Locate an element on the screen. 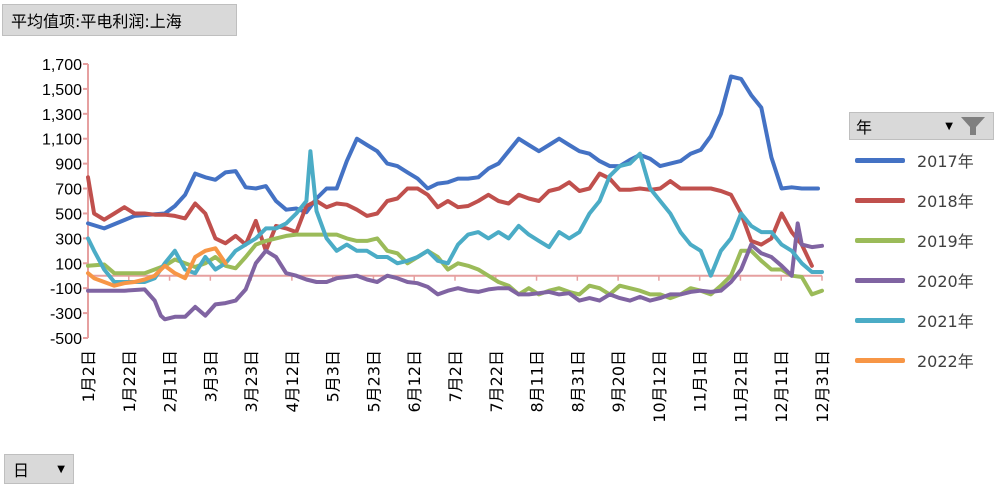  pivot-axis-field-button: 日 ▼ is located at coordinates (39, 469).